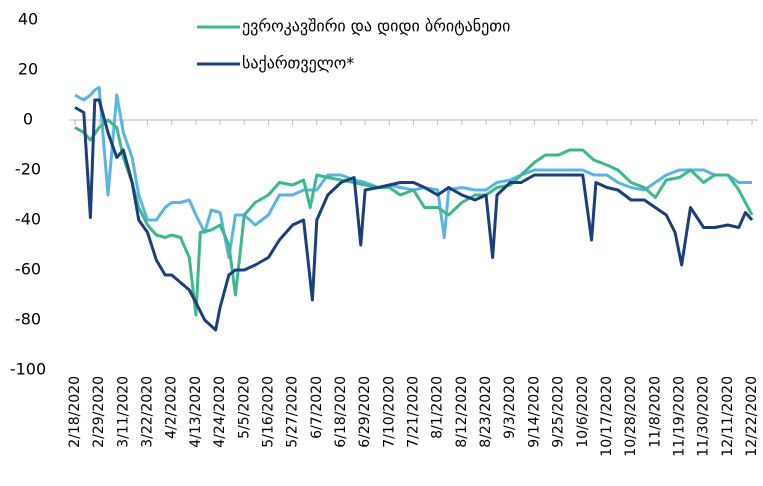 The height and width of the screenshot is (486, 763). Describe the element at coordinates (559, 412) in the screenshot. I see `x-tick-label: 9/25/2020` at that location.